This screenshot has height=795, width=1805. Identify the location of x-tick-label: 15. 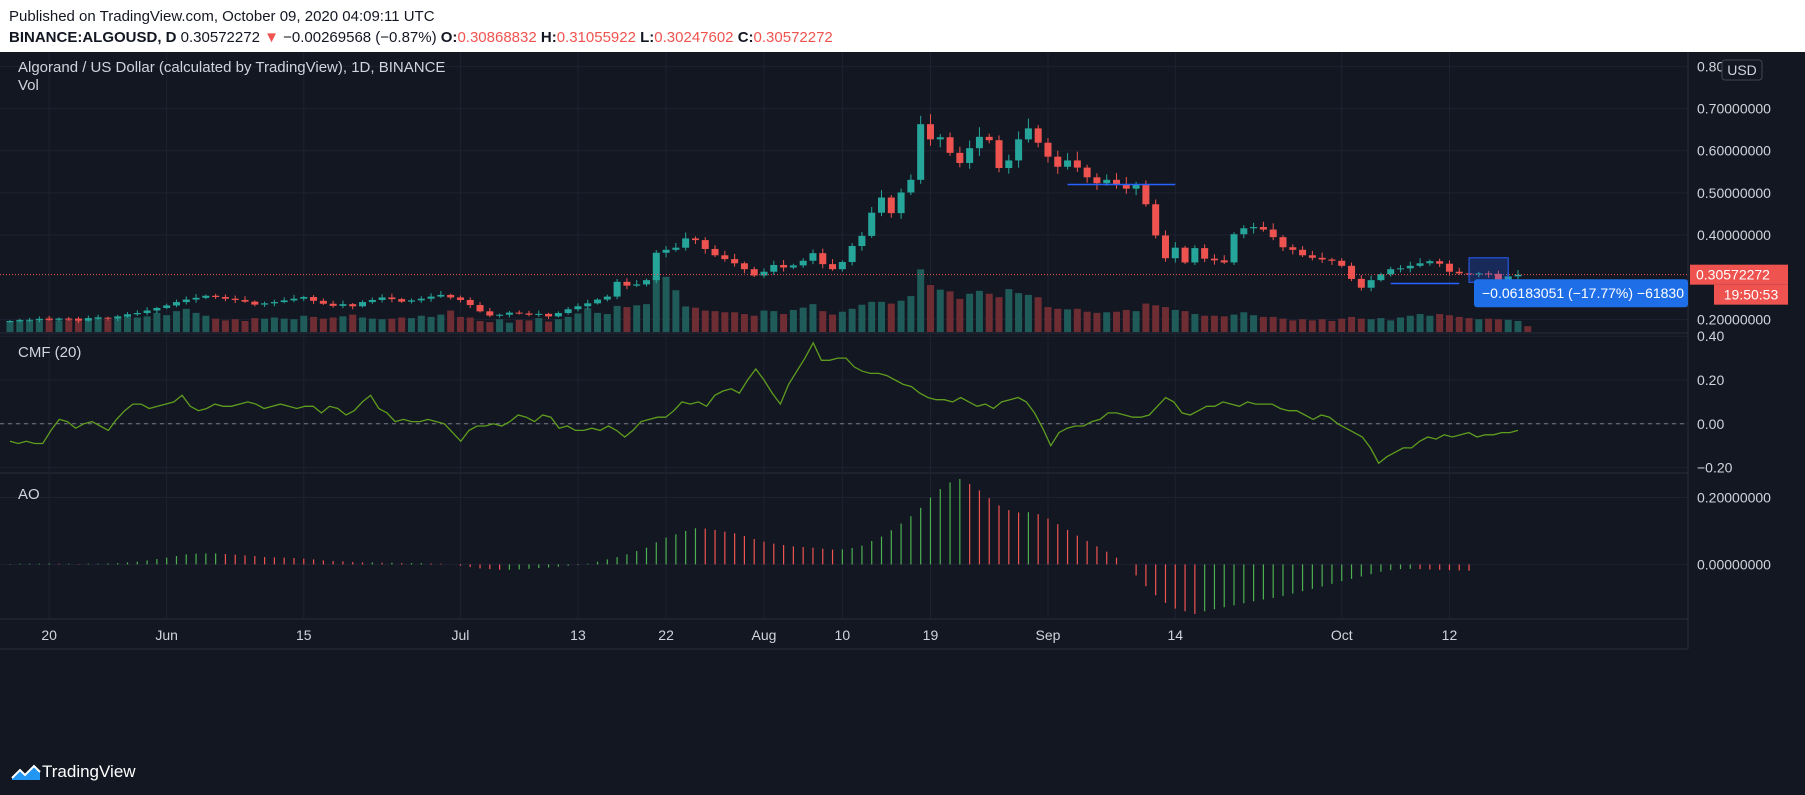
(304, 635).